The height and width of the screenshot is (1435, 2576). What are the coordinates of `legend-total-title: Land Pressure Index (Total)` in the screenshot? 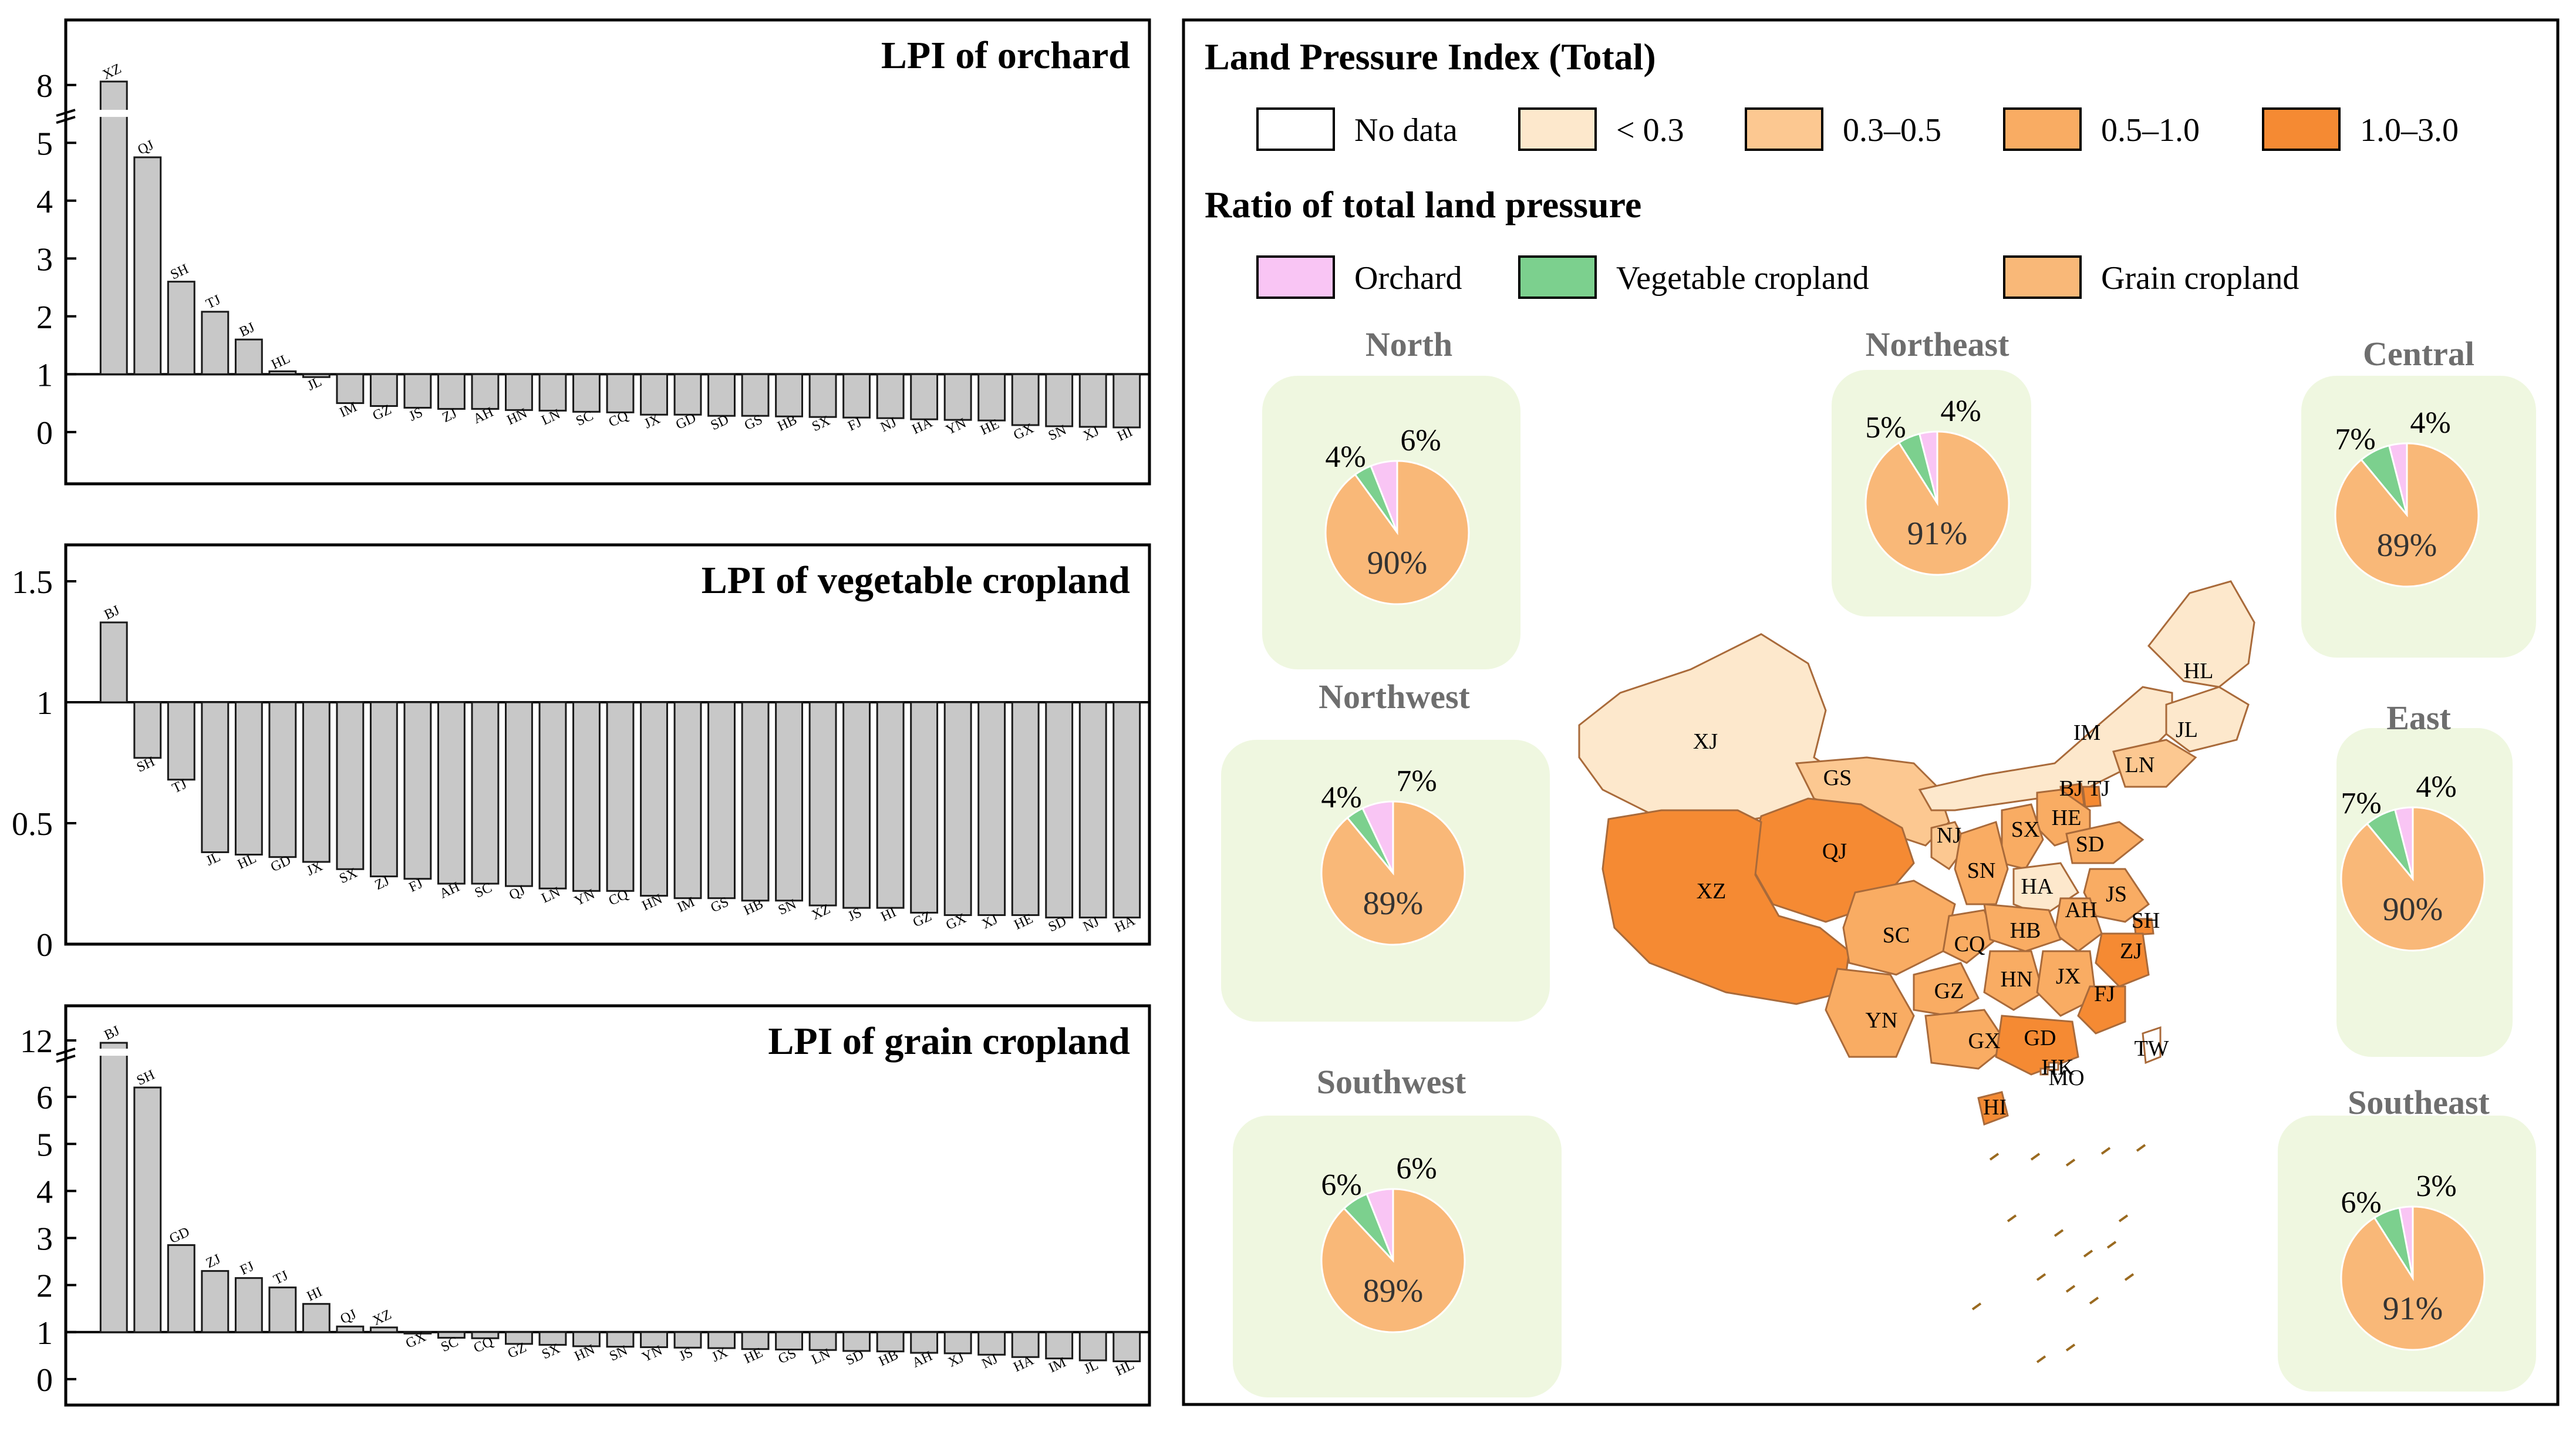 It's located at (1430, 57).